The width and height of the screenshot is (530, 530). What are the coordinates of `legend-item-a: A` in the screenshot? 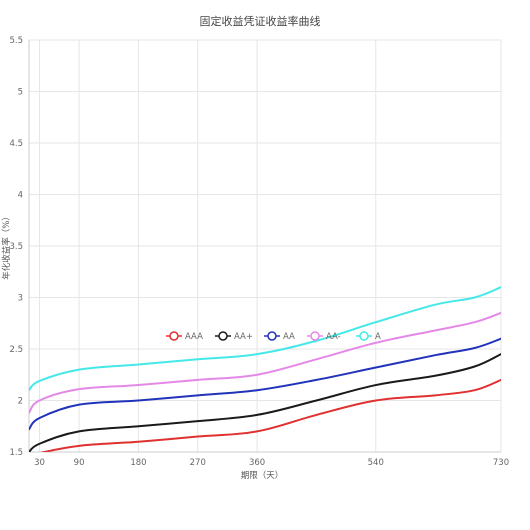 It's located at (368, 336).